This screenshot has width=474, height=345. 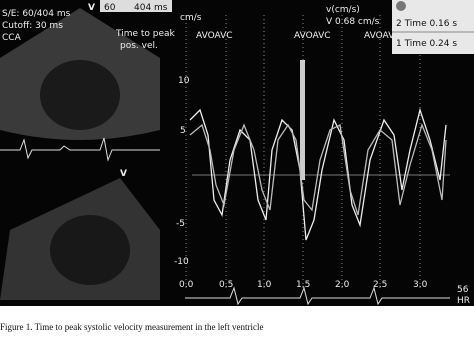 I want to click on unit-label: cm/s, so click(x=191, y=18).